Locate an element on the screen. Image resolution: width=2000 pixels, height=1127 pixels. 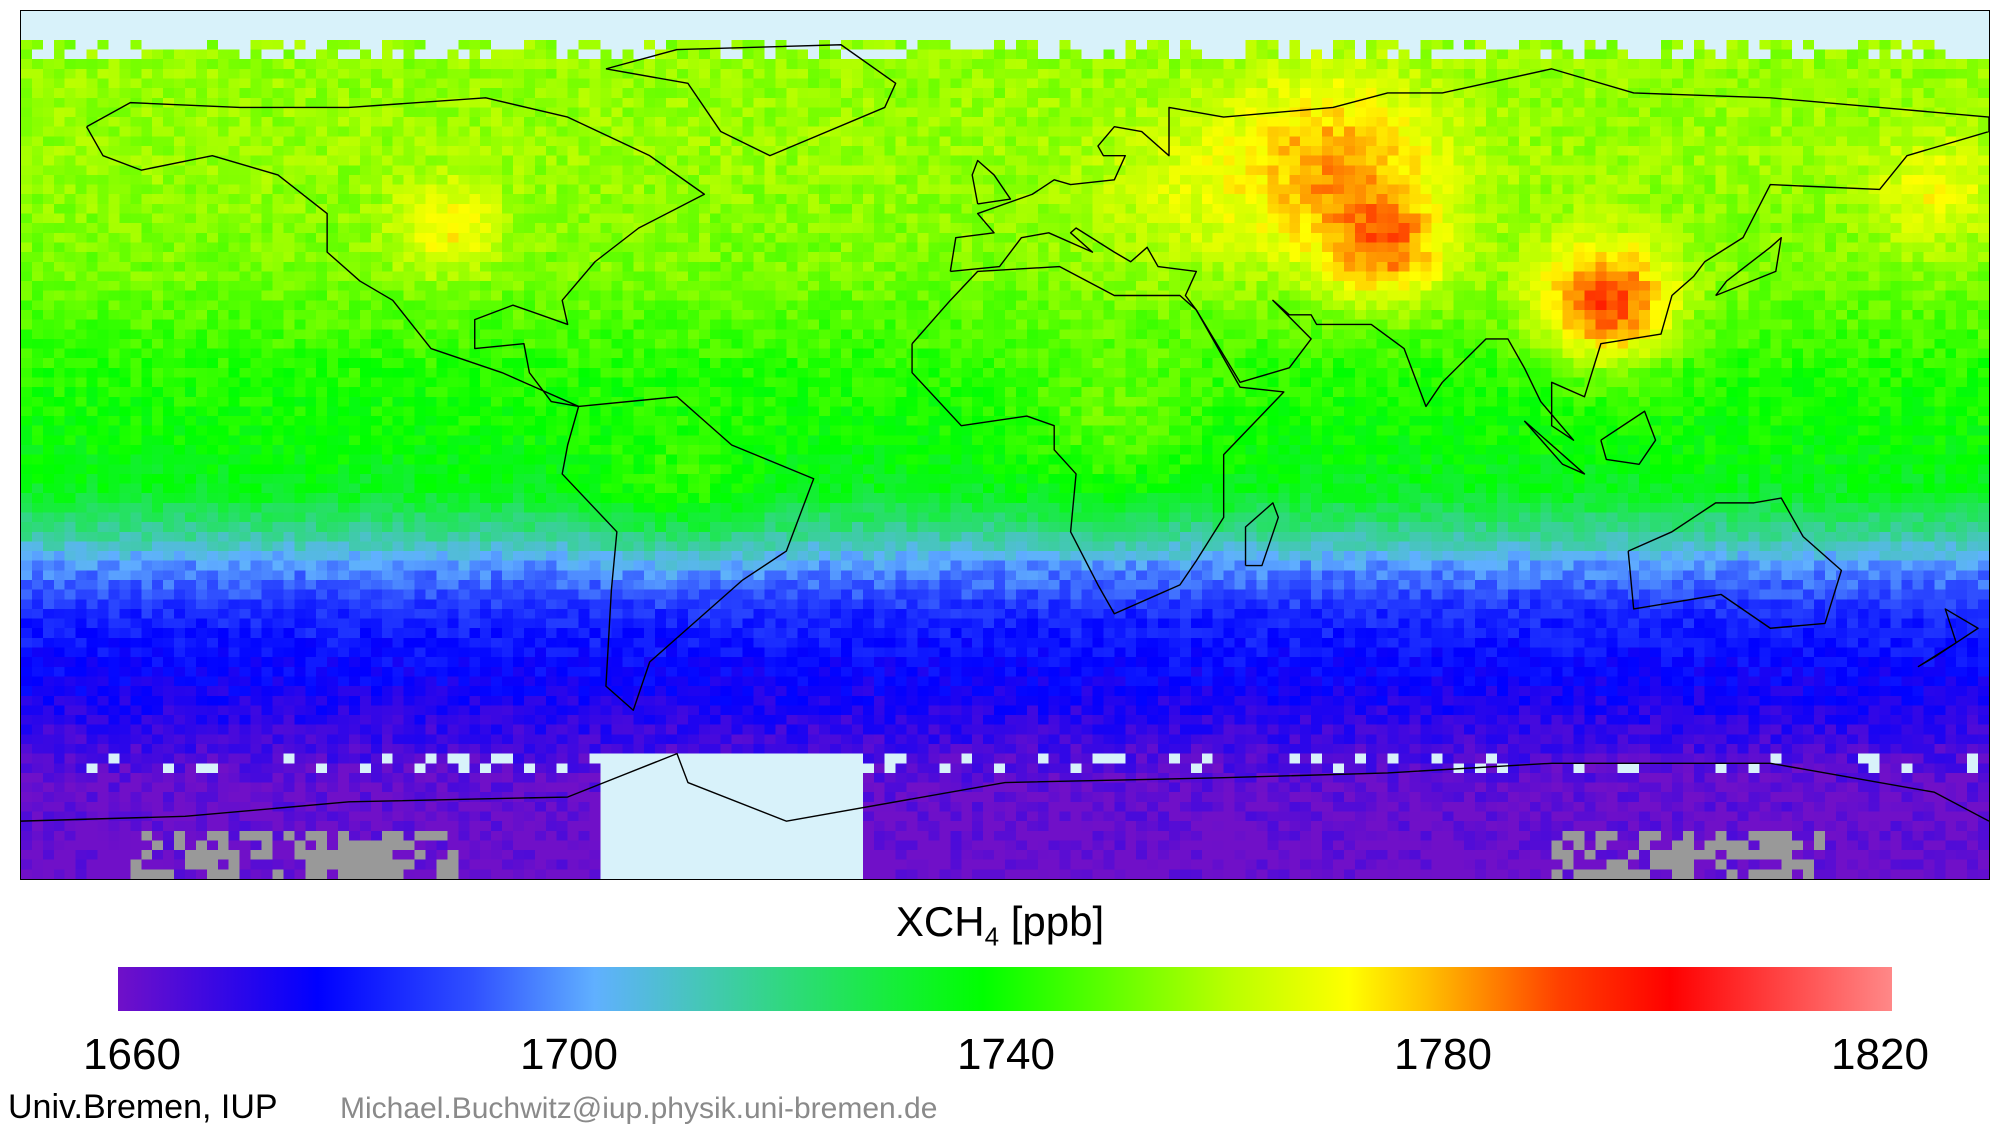
colorbar-title-main: XCH is located at coordinates (940, 921).